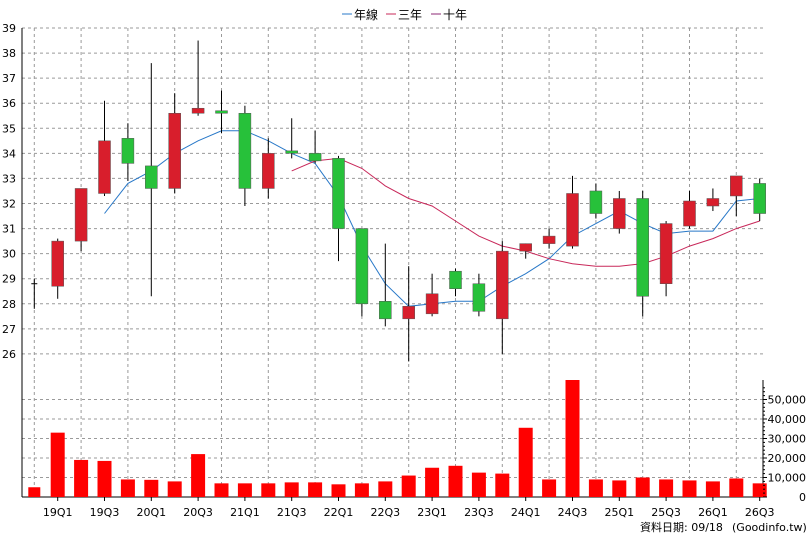  I want to click on data-date-label: 資料日期: 09/18, so click(681, 527).